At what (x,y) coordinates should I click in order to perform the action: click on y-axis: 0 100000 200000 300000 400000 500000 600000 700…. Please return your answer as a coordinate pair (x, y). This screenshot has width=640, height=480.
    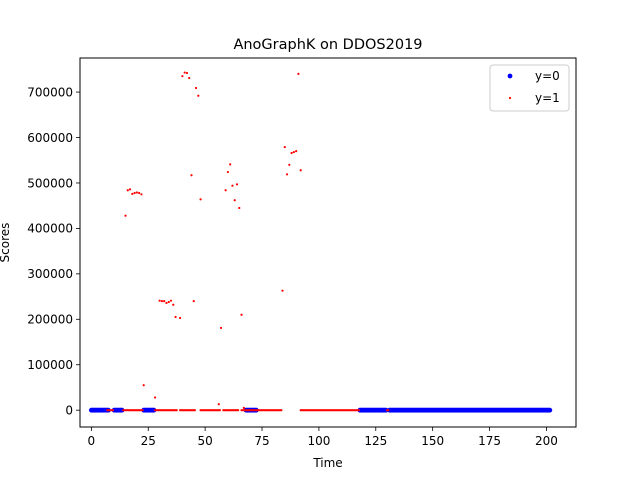
    Looking at the image, I should click on (53, 251).